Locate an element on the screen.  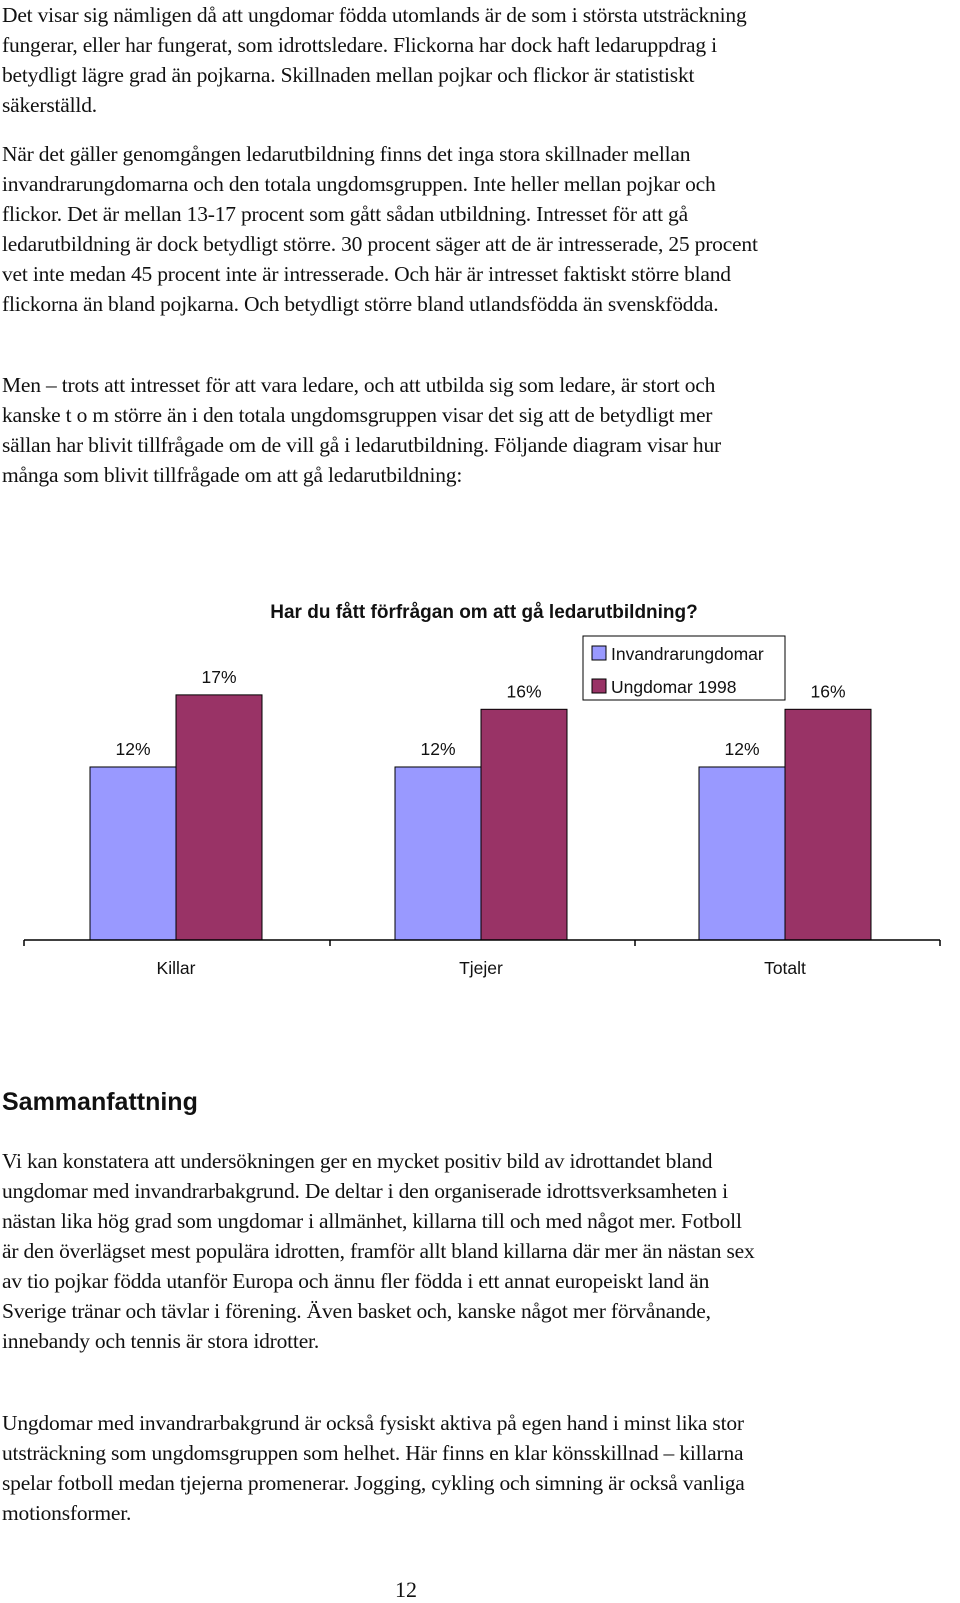
bar-invandrarungdomar-tjejer is located at coordinates (438, 853).